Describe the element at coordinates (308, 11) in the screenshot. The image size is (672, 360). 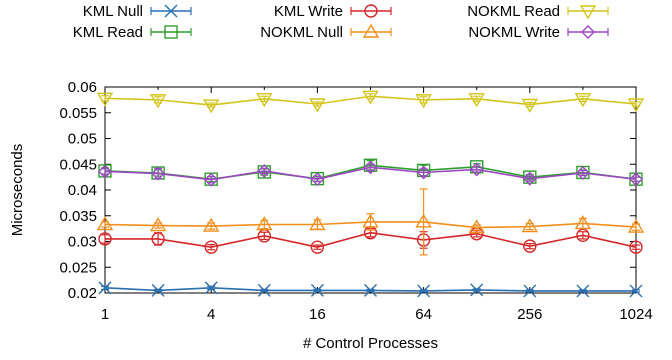
I see `legend-label: KML Write` at that location.